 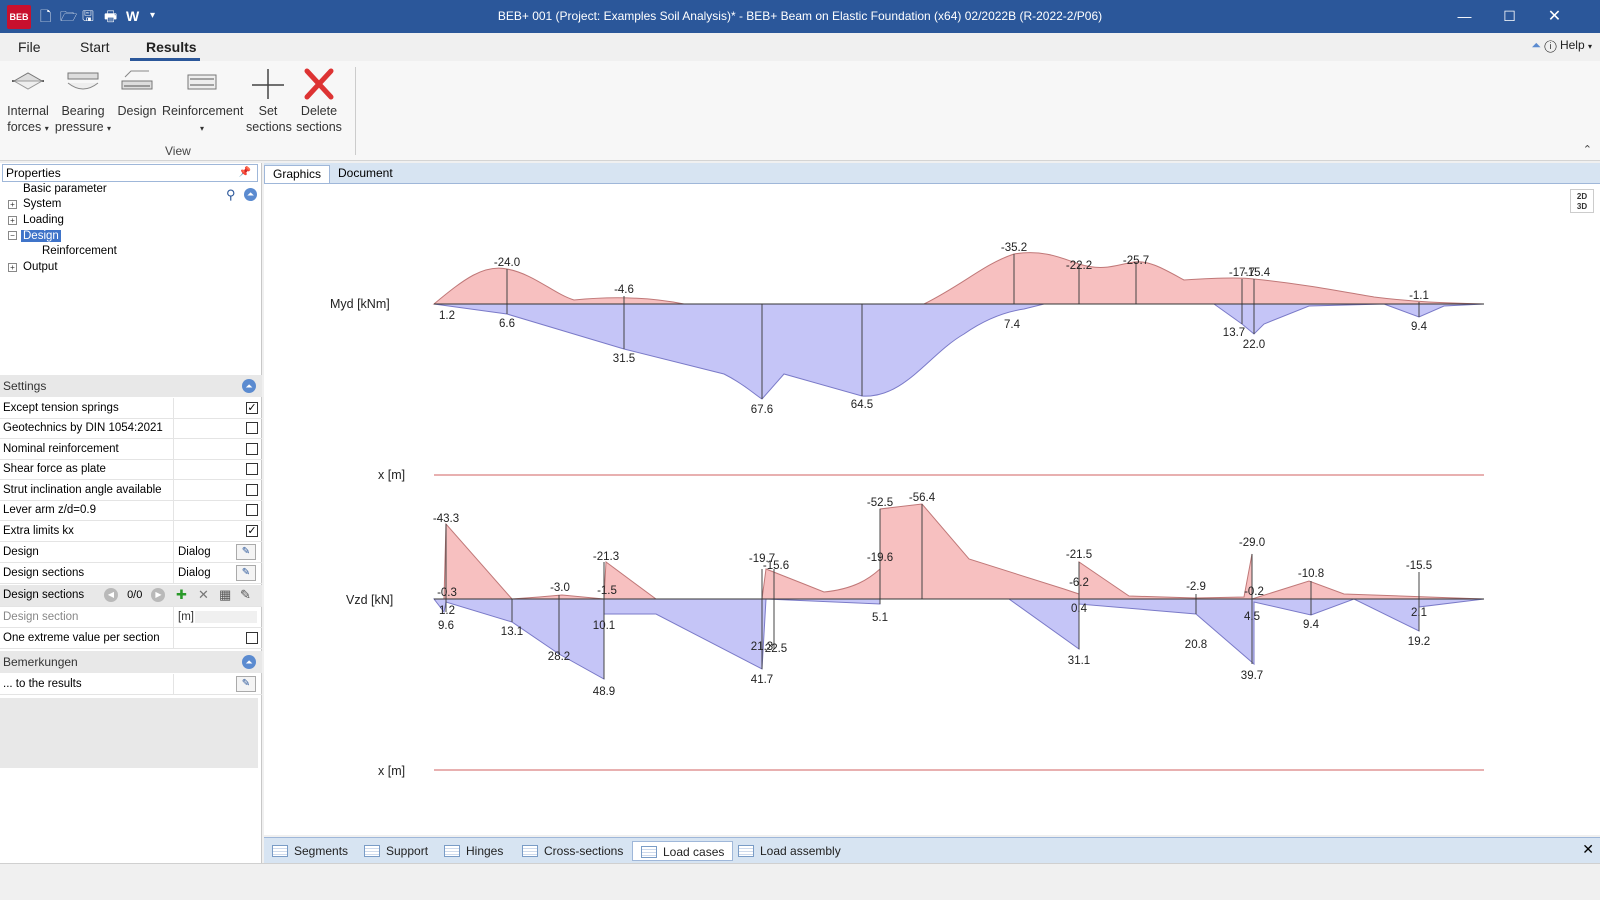 What do you see at coordinates (33, 173) in the screenshot?
I see `properties-title: Properties` at bounding box center [33, 173].